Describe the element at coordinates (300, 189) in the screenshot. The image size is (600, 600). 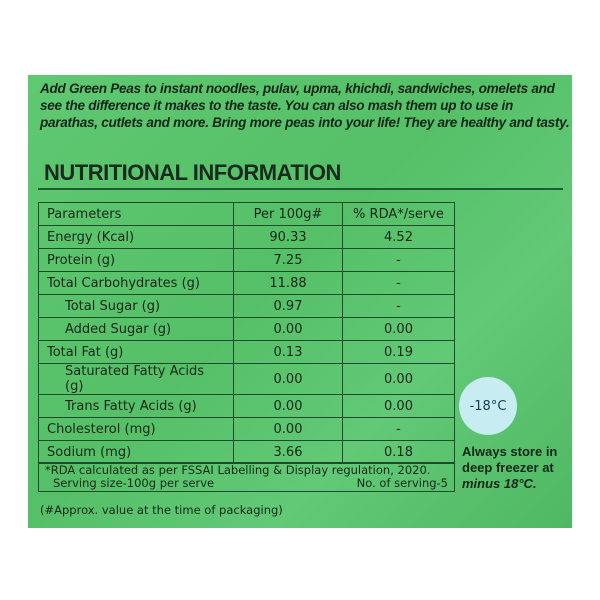
I see `title-underline` at that location.